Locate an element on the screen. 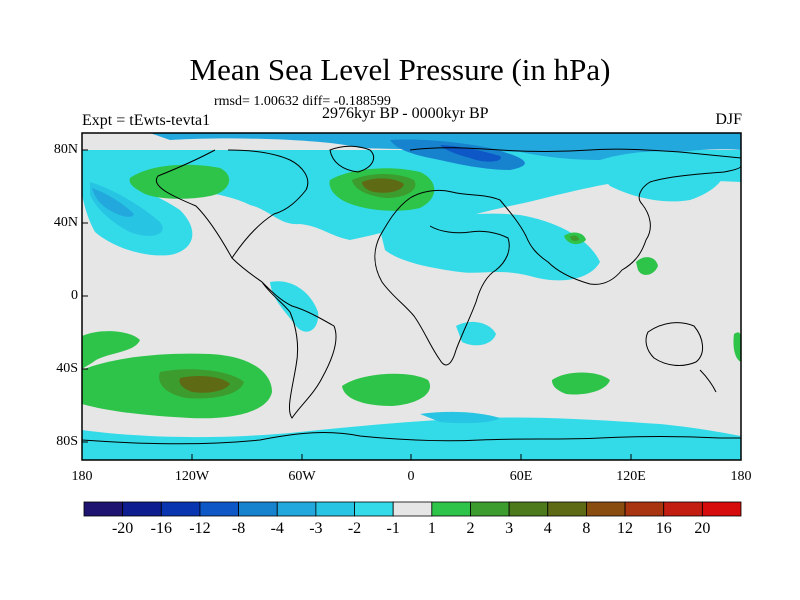 The image size is (800, 600). lon-label-60w: 60W is located at coordinates (302, 476).